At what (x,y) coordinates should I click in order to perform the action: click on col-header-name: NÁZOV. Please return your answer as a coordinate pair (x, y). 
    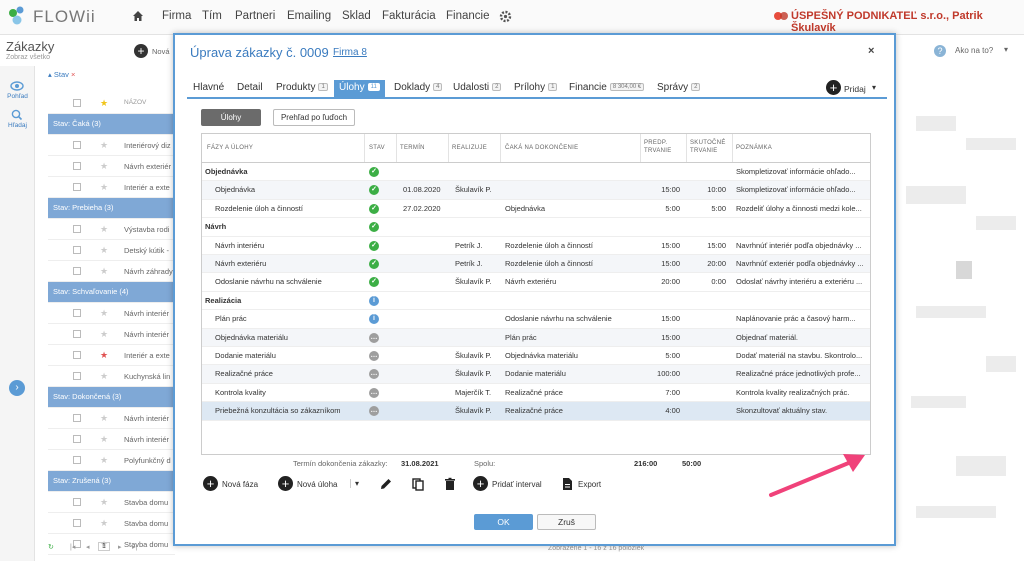
    Looking at the image, I should click on (135, 102).